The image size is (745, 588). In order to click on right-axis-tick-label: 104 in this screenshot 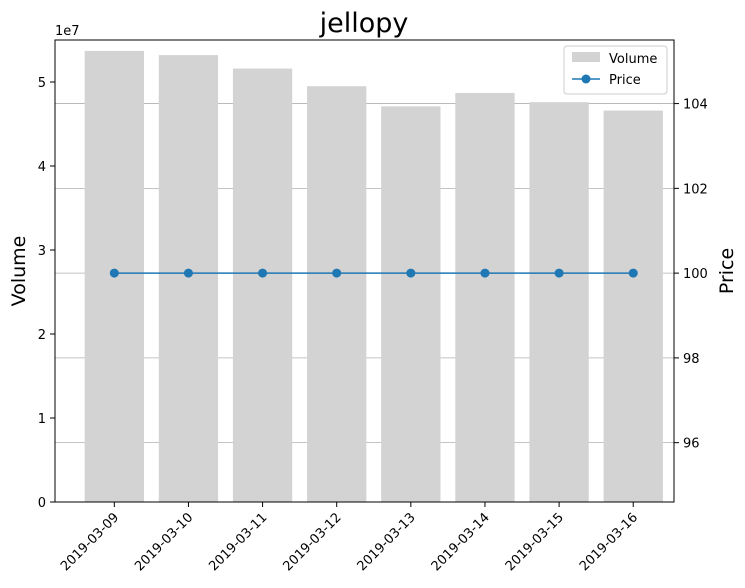, I will do `click(695, 105)`.